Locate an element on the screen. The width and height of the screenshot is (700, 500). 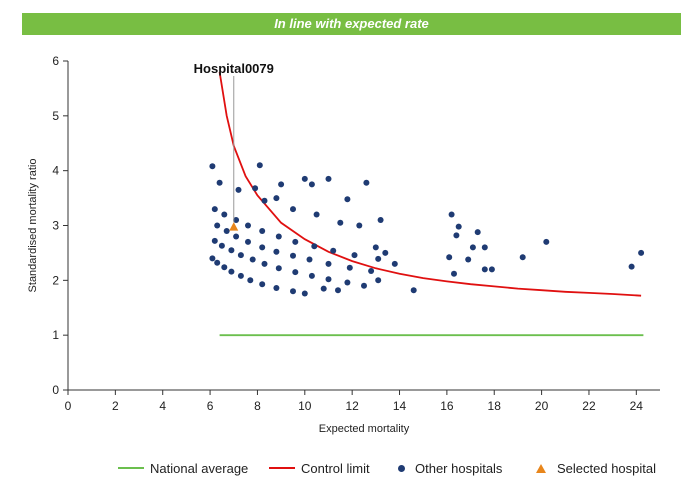
legend-item-other-hospitals: Other hospitals is located at coordinates (449, 468).